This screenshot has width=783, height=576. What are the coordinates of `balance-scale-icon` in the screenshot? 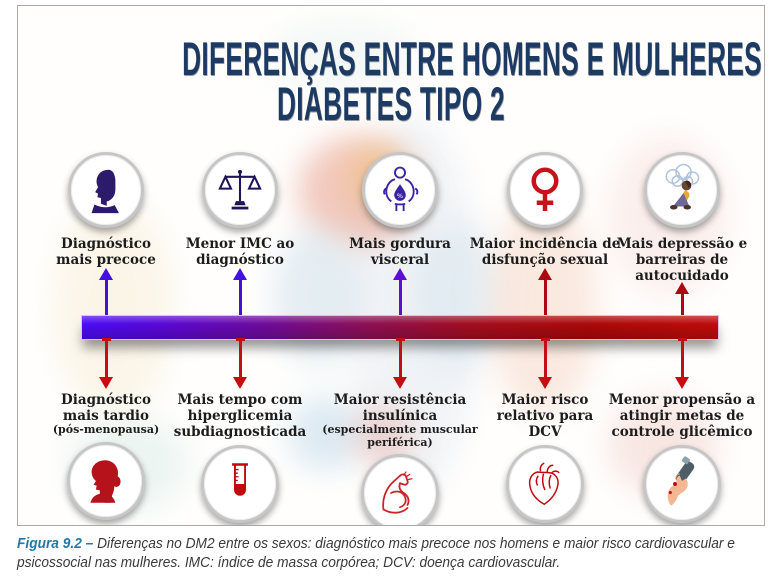 It's located at (240, 190).